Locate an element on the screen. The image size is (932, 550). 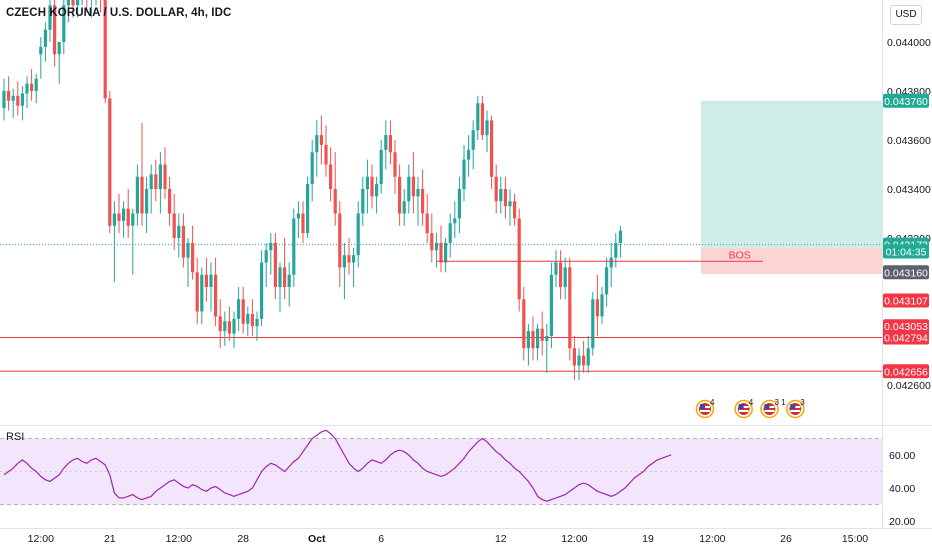
event-flag-icon: 3 1 is located at coordinates (773, 408).